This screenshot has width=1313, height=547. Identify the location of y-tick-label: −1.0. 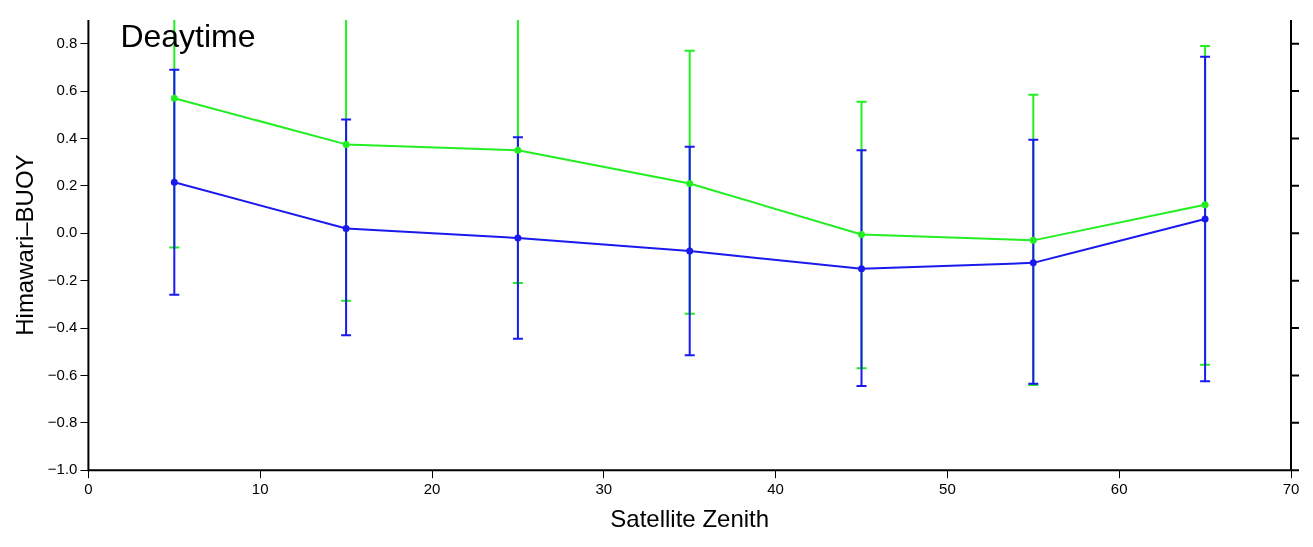
(62, 469).